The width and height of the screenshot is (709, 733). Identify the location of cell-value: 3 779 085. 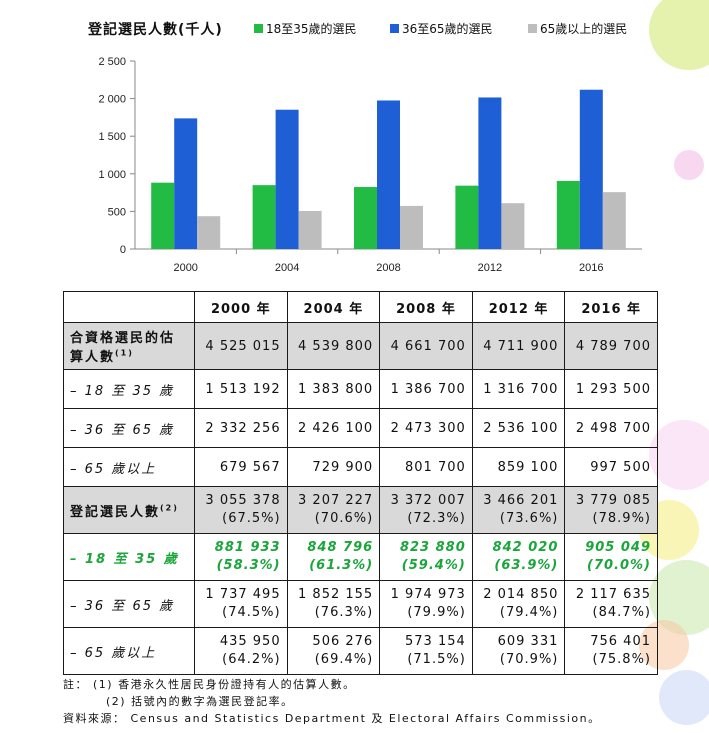
(613, 500).